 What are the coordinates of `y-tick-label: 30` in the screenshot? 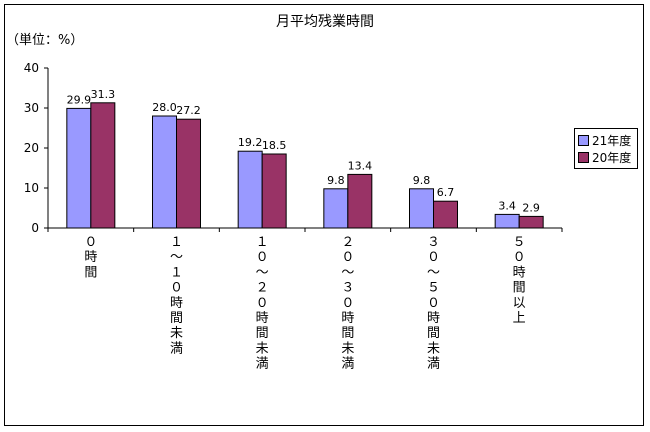 It's located at (31, 108).